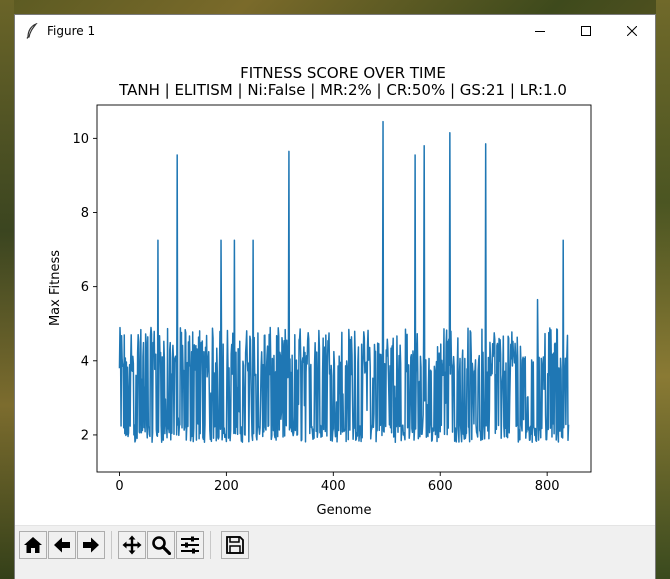  I want to click on minimize-icon, so click(540, 31).